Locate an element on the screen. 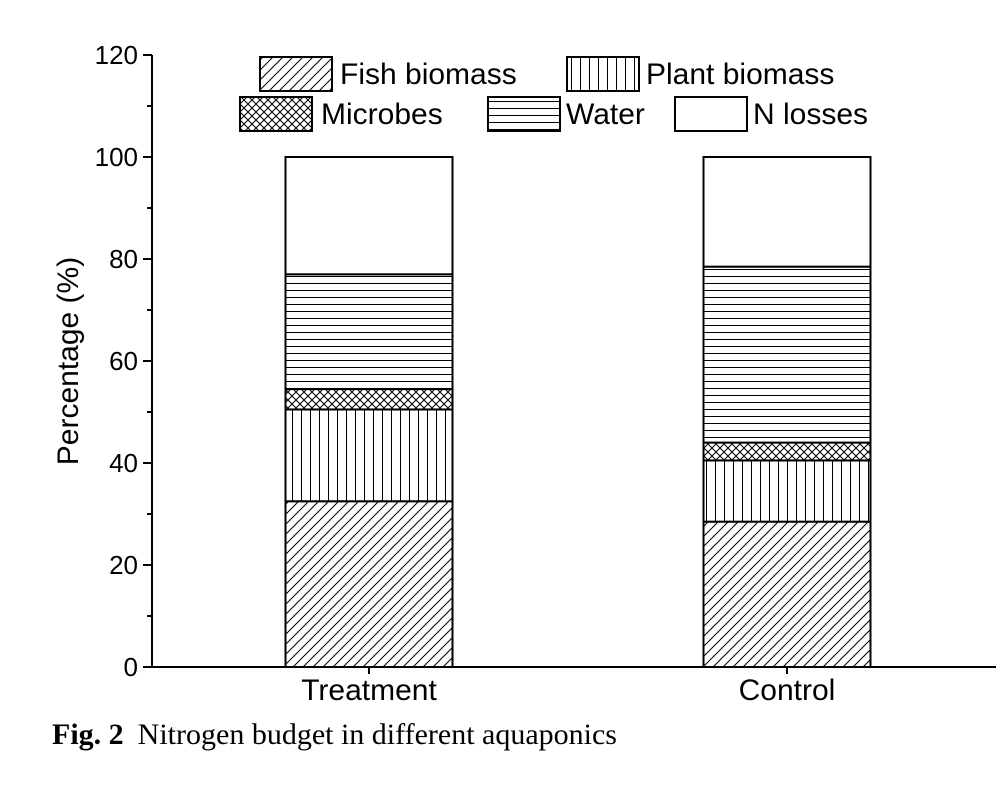 The height and width of the screenshot is (788, 1006). y-tick-label-0: 0 is located at coordinates (131, 667).